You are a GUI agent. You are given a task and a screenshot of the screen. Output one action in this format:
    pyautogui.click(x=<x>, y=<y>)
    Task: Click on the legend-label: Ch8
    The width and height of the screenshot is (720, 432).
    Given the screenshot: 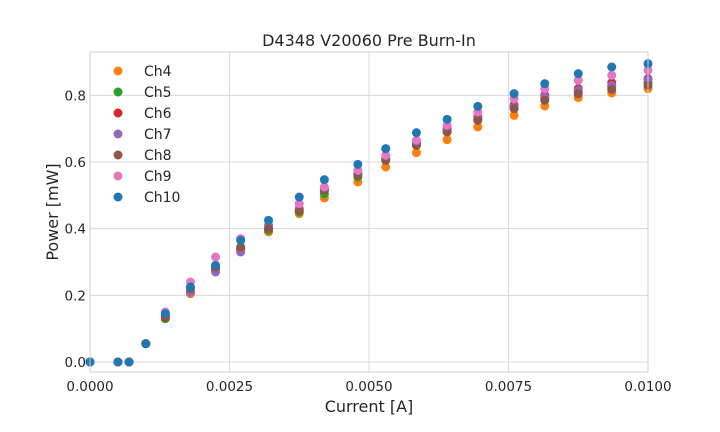 What is the action you would take?
    pyautogui.click(x=158, y=156)
    